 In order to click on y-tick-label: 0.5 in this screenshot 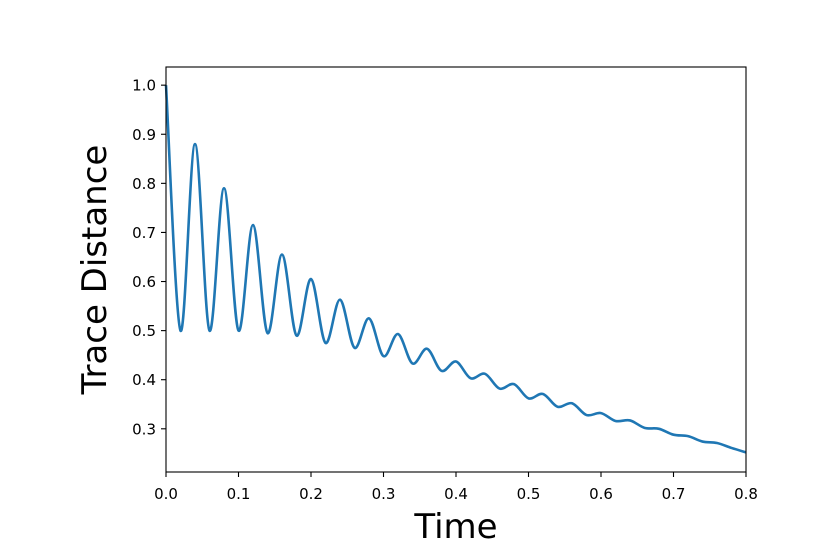, I will do `click(144, 331)`.